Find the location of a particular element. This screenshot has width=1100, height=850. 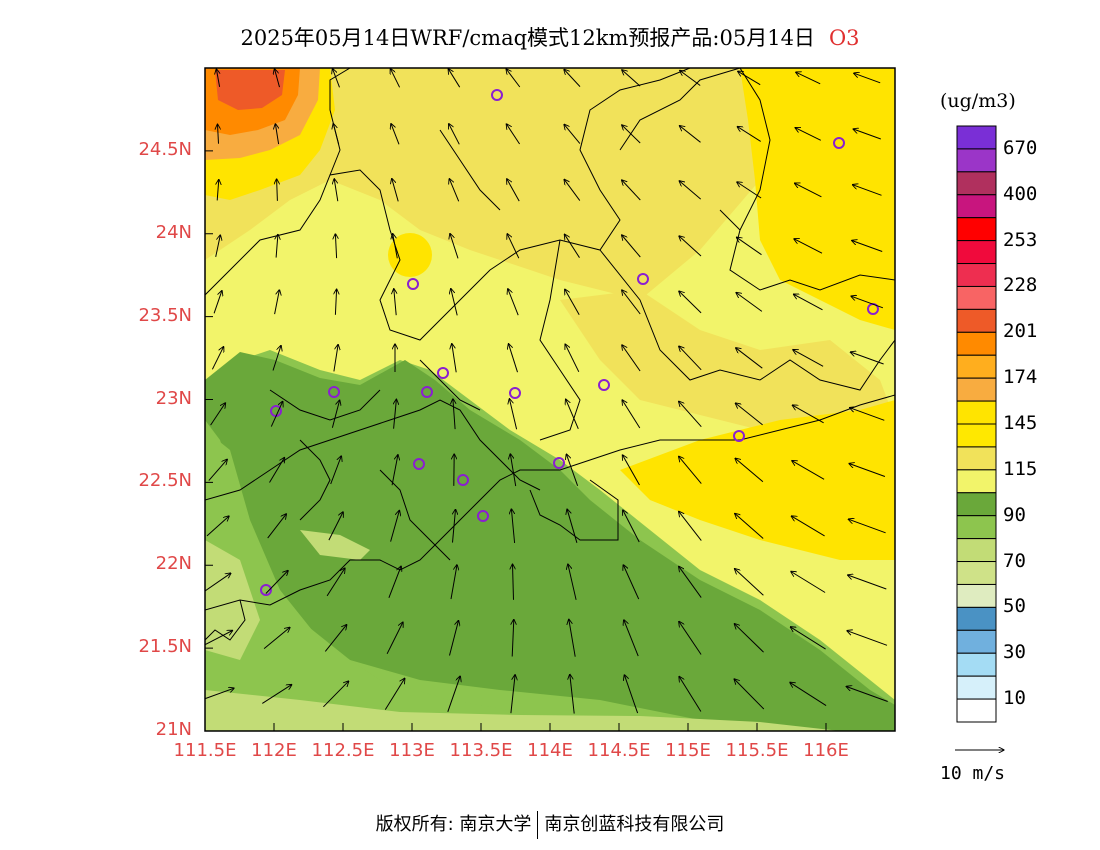

colorbar-label: 30 is located at coordinates (1014, 652).